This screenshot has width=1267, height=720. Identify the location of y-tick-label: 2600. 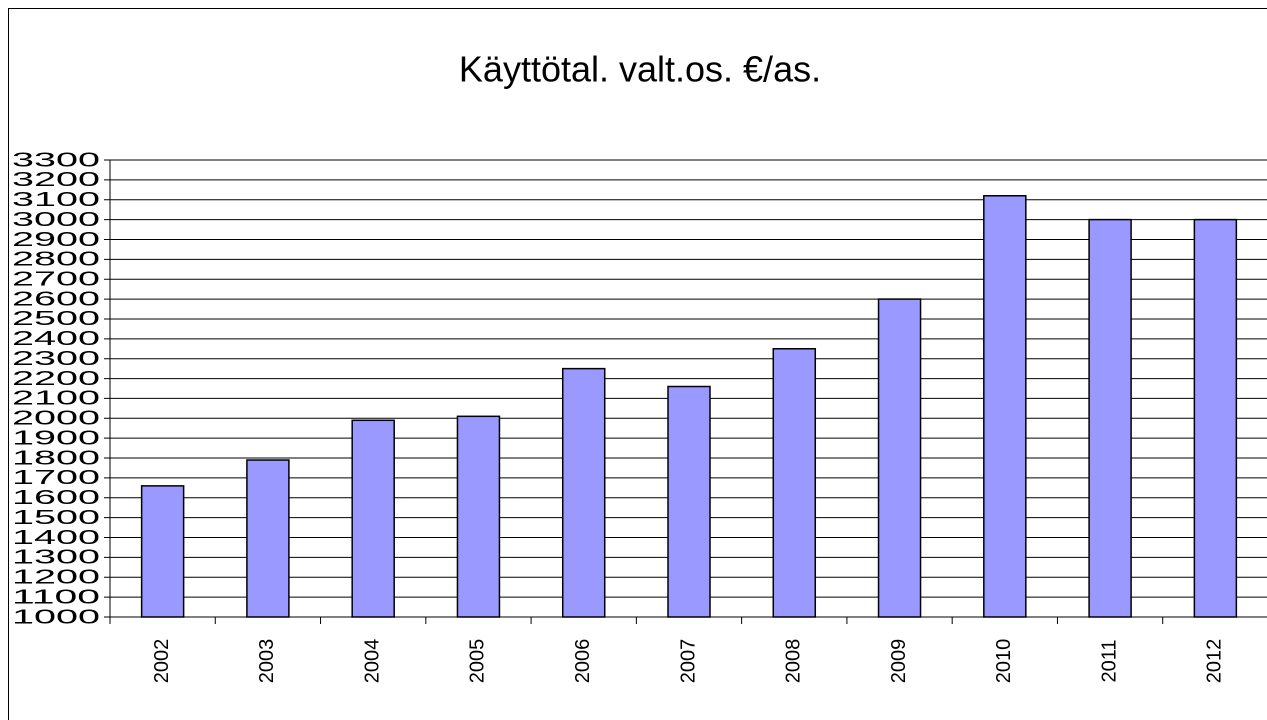
(56, 299).